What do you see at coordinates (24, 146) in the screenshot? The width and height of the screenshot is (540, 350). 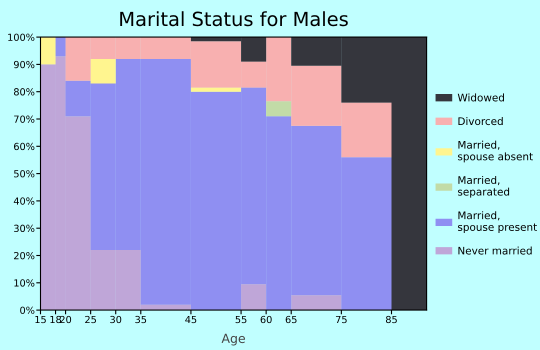 I see `y-tick-label: 60%` at bounding box center [24, 146].